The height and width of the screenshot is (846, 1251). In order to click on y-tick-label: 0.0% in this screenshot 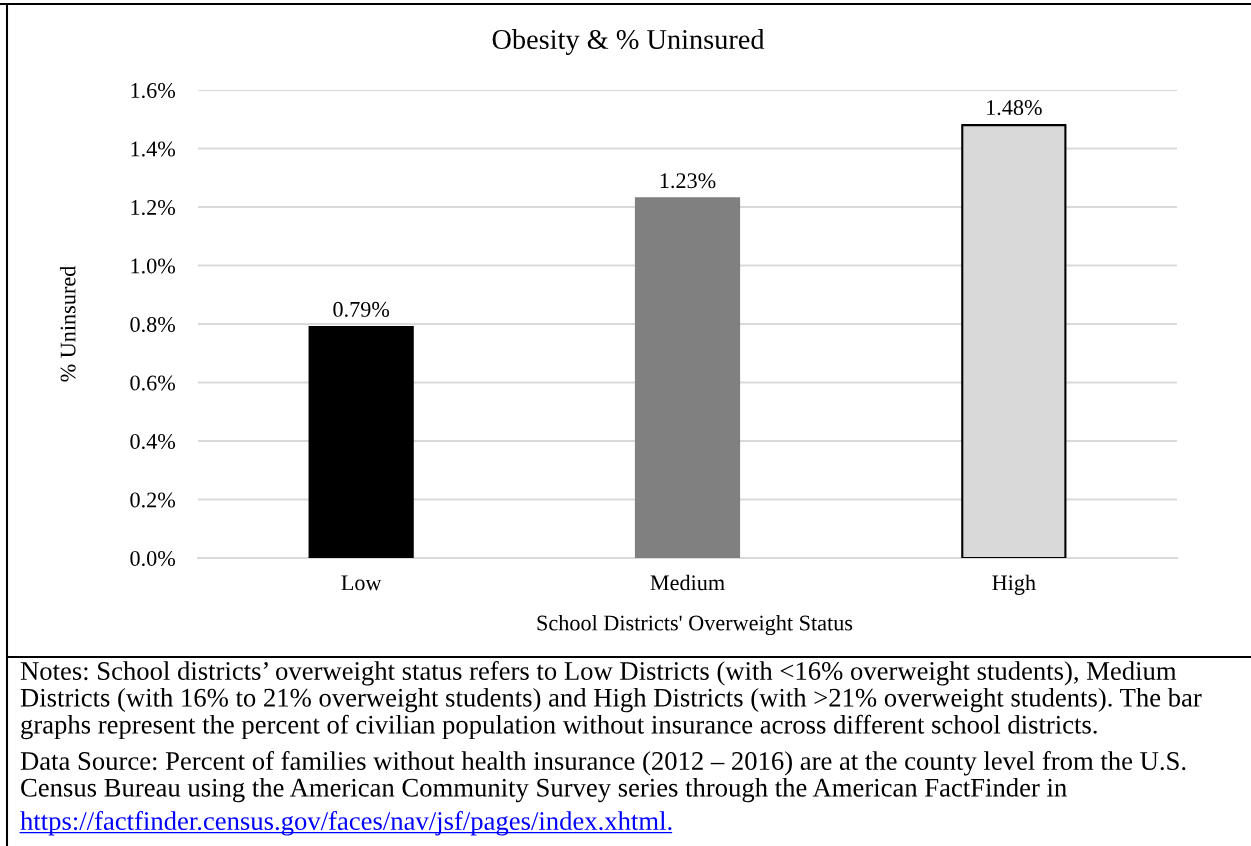, I will do `click(153, 558)`.